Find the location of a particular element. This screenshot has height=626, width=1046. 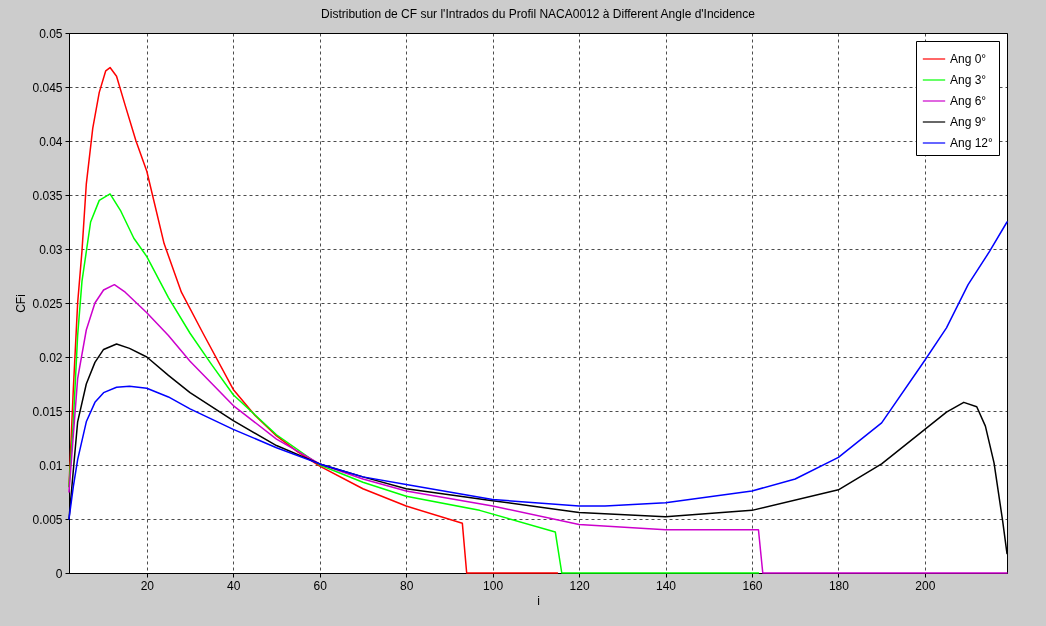

x-tick-label: 40 is located at coordinates (234, 585).